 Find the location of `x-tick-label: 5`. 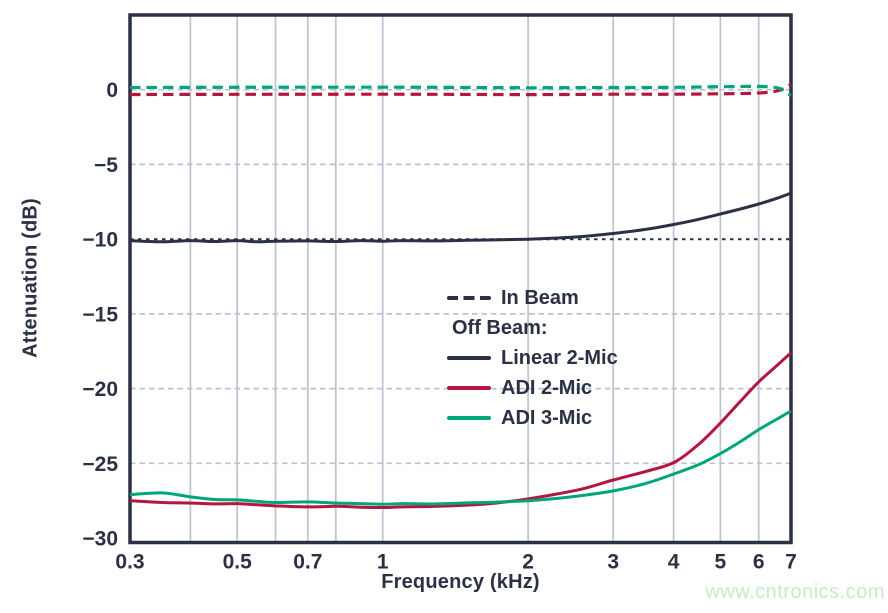

x-tick-label: 5 is located at coordinates (721, 562).